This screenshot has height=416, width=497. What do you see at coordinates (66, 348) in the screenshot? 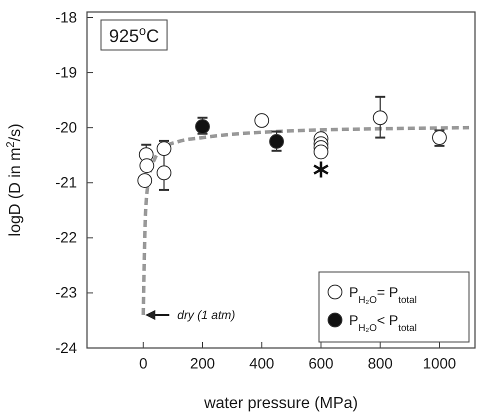
I see `y-tick-label: -24` at bounding box center [66, 348].